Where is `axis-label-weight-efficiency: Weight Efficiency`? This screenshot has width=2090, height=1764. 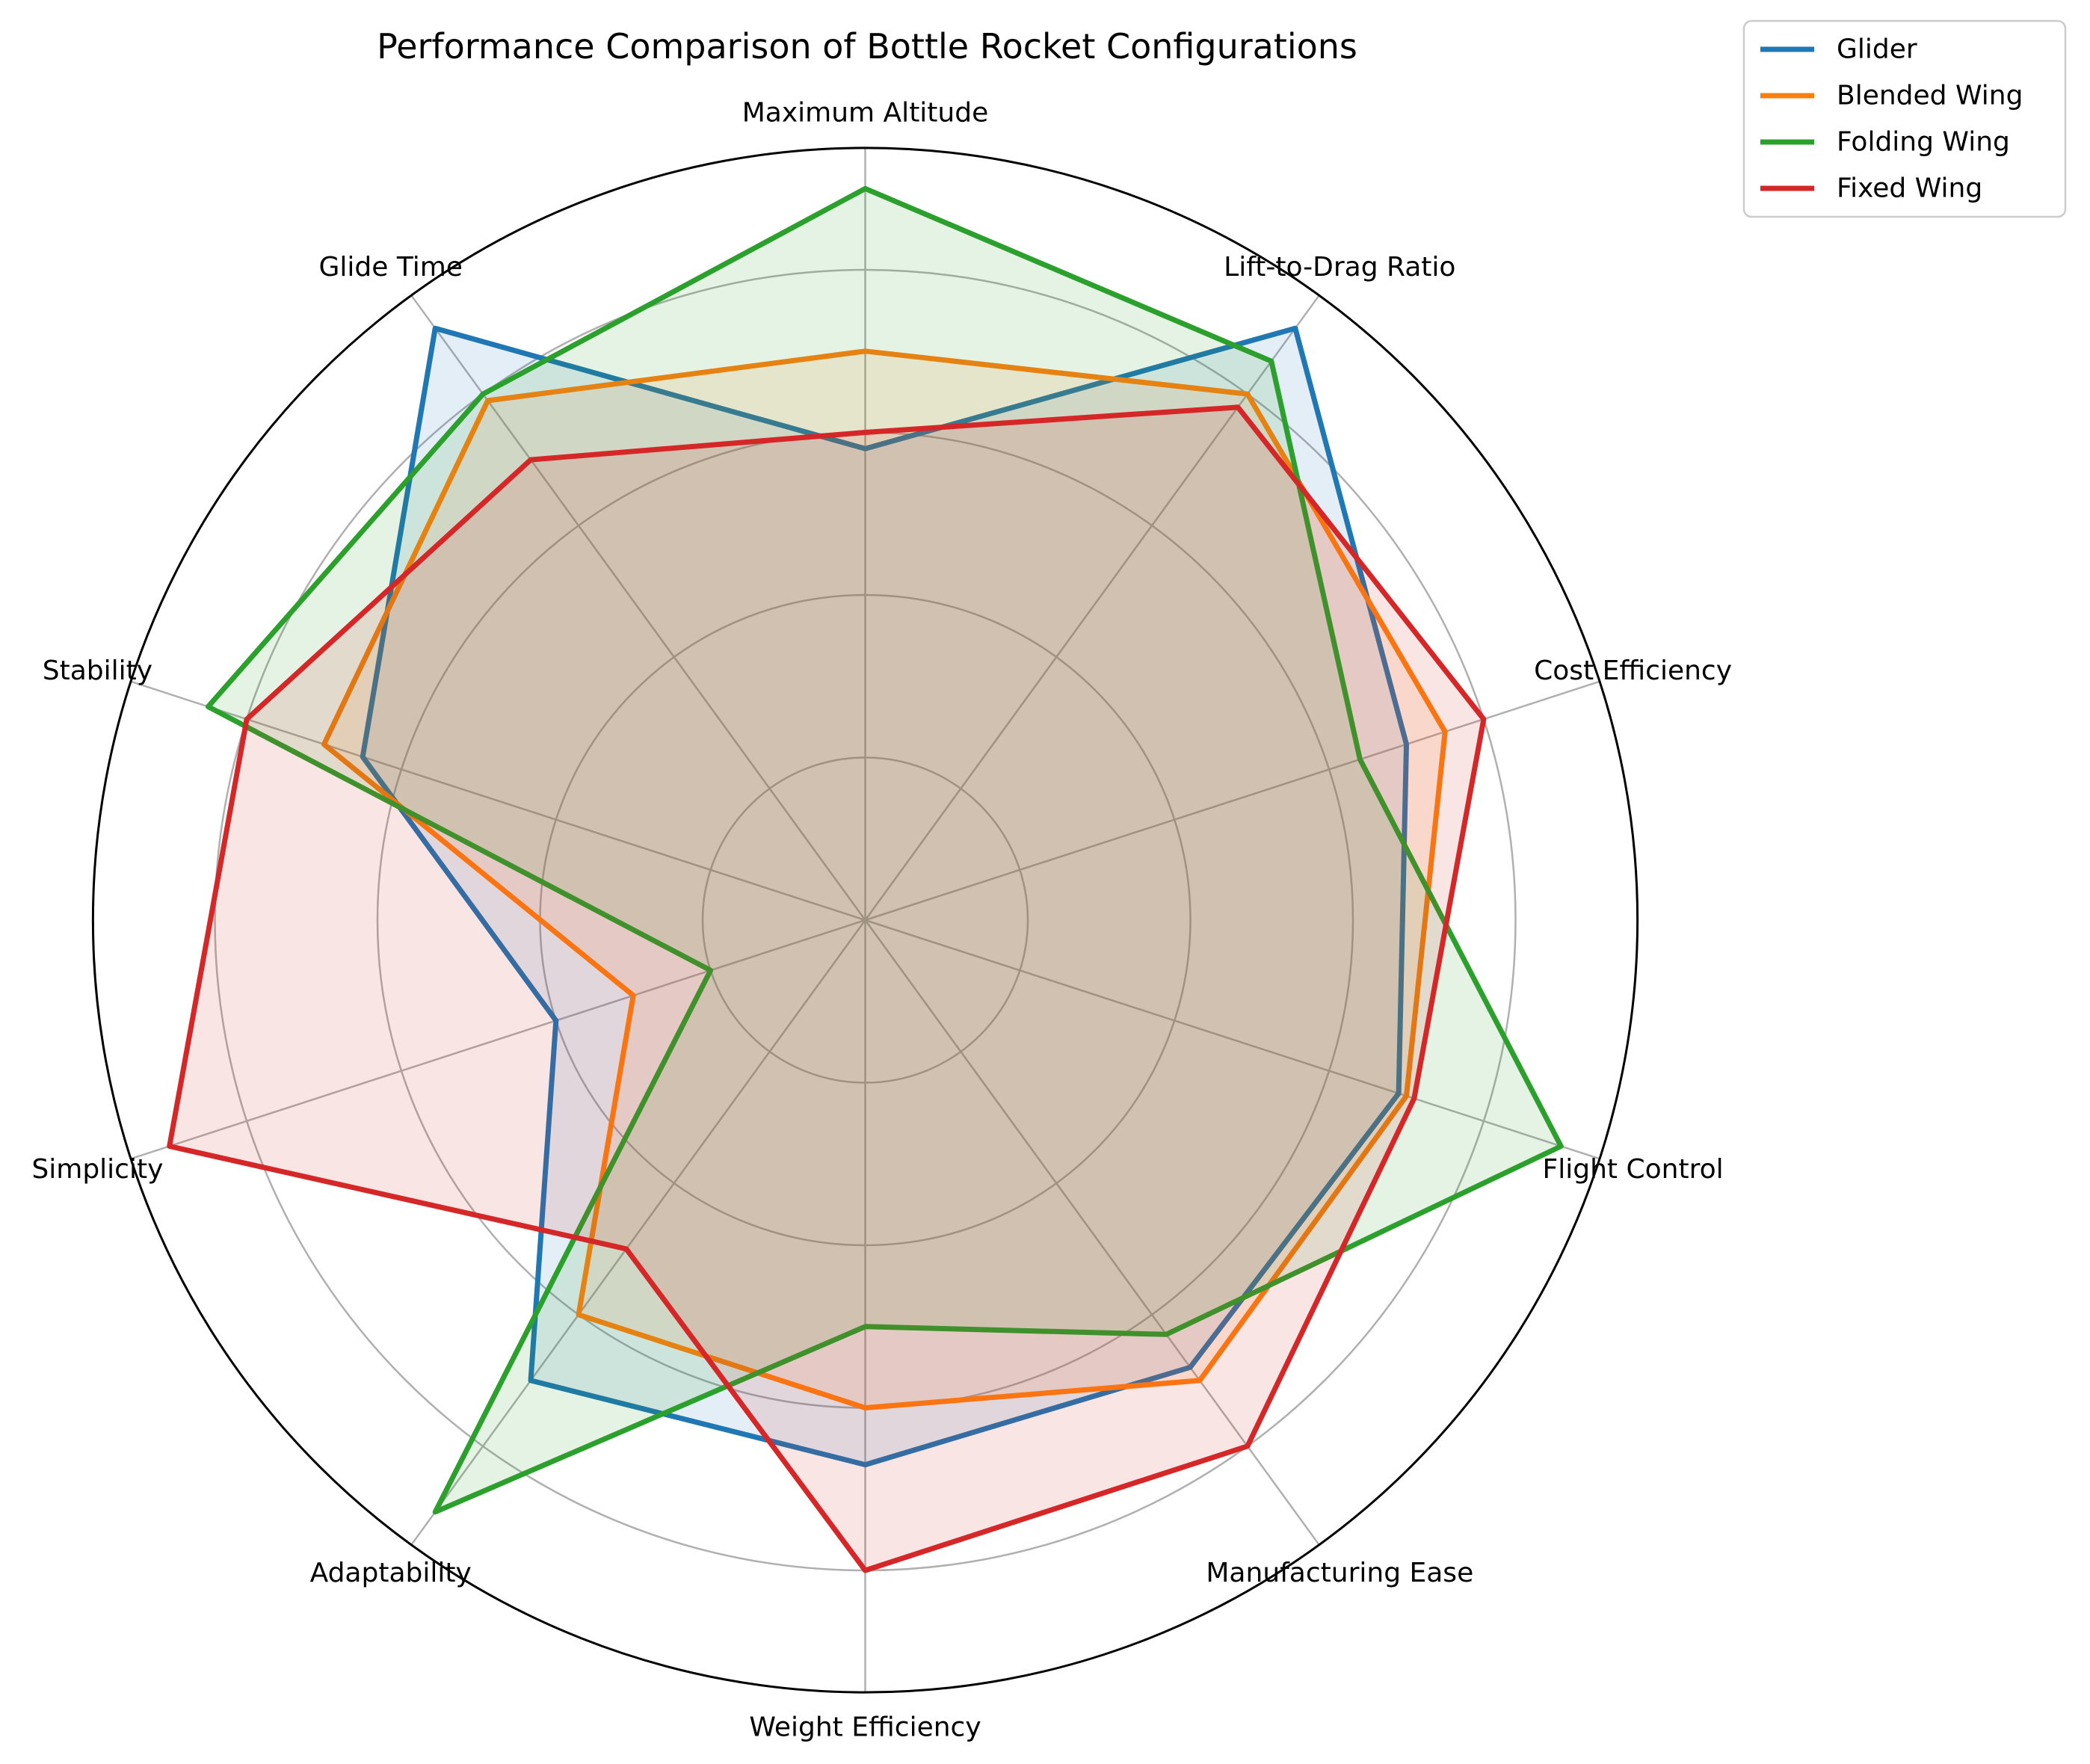
axis-label-weight-efficiency: Weight Efficiency is located at coordinates (865, 1727).